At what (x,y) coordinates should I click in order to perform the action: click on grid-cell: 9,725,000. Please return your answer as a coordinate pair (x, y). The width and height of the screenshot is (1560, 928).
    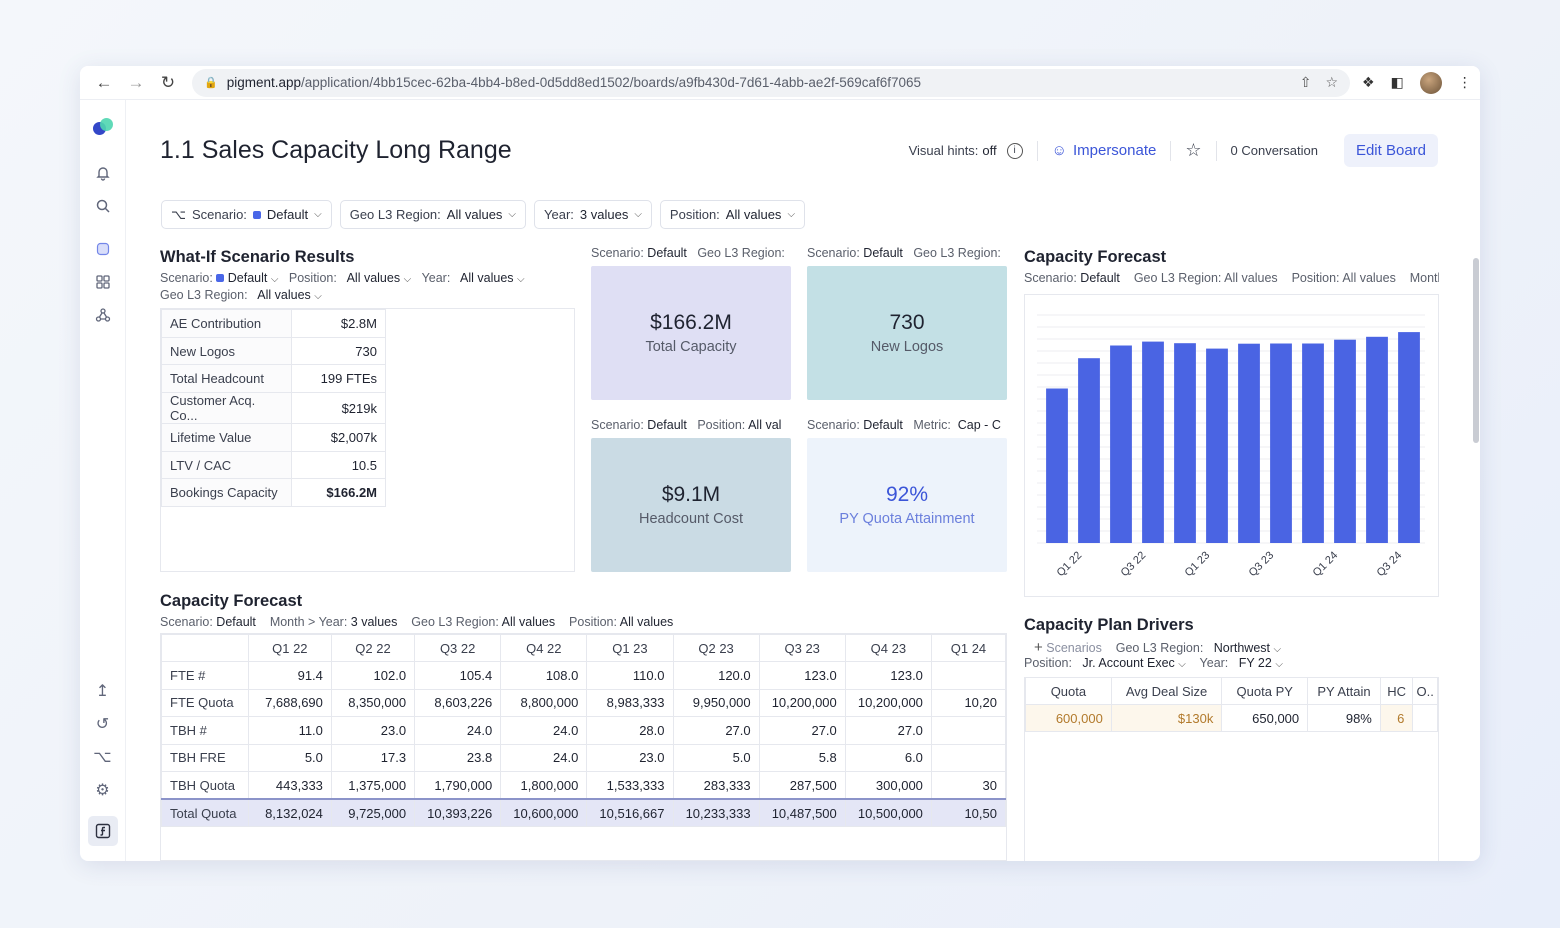
    Looking at the image, I should click on (373, 812).